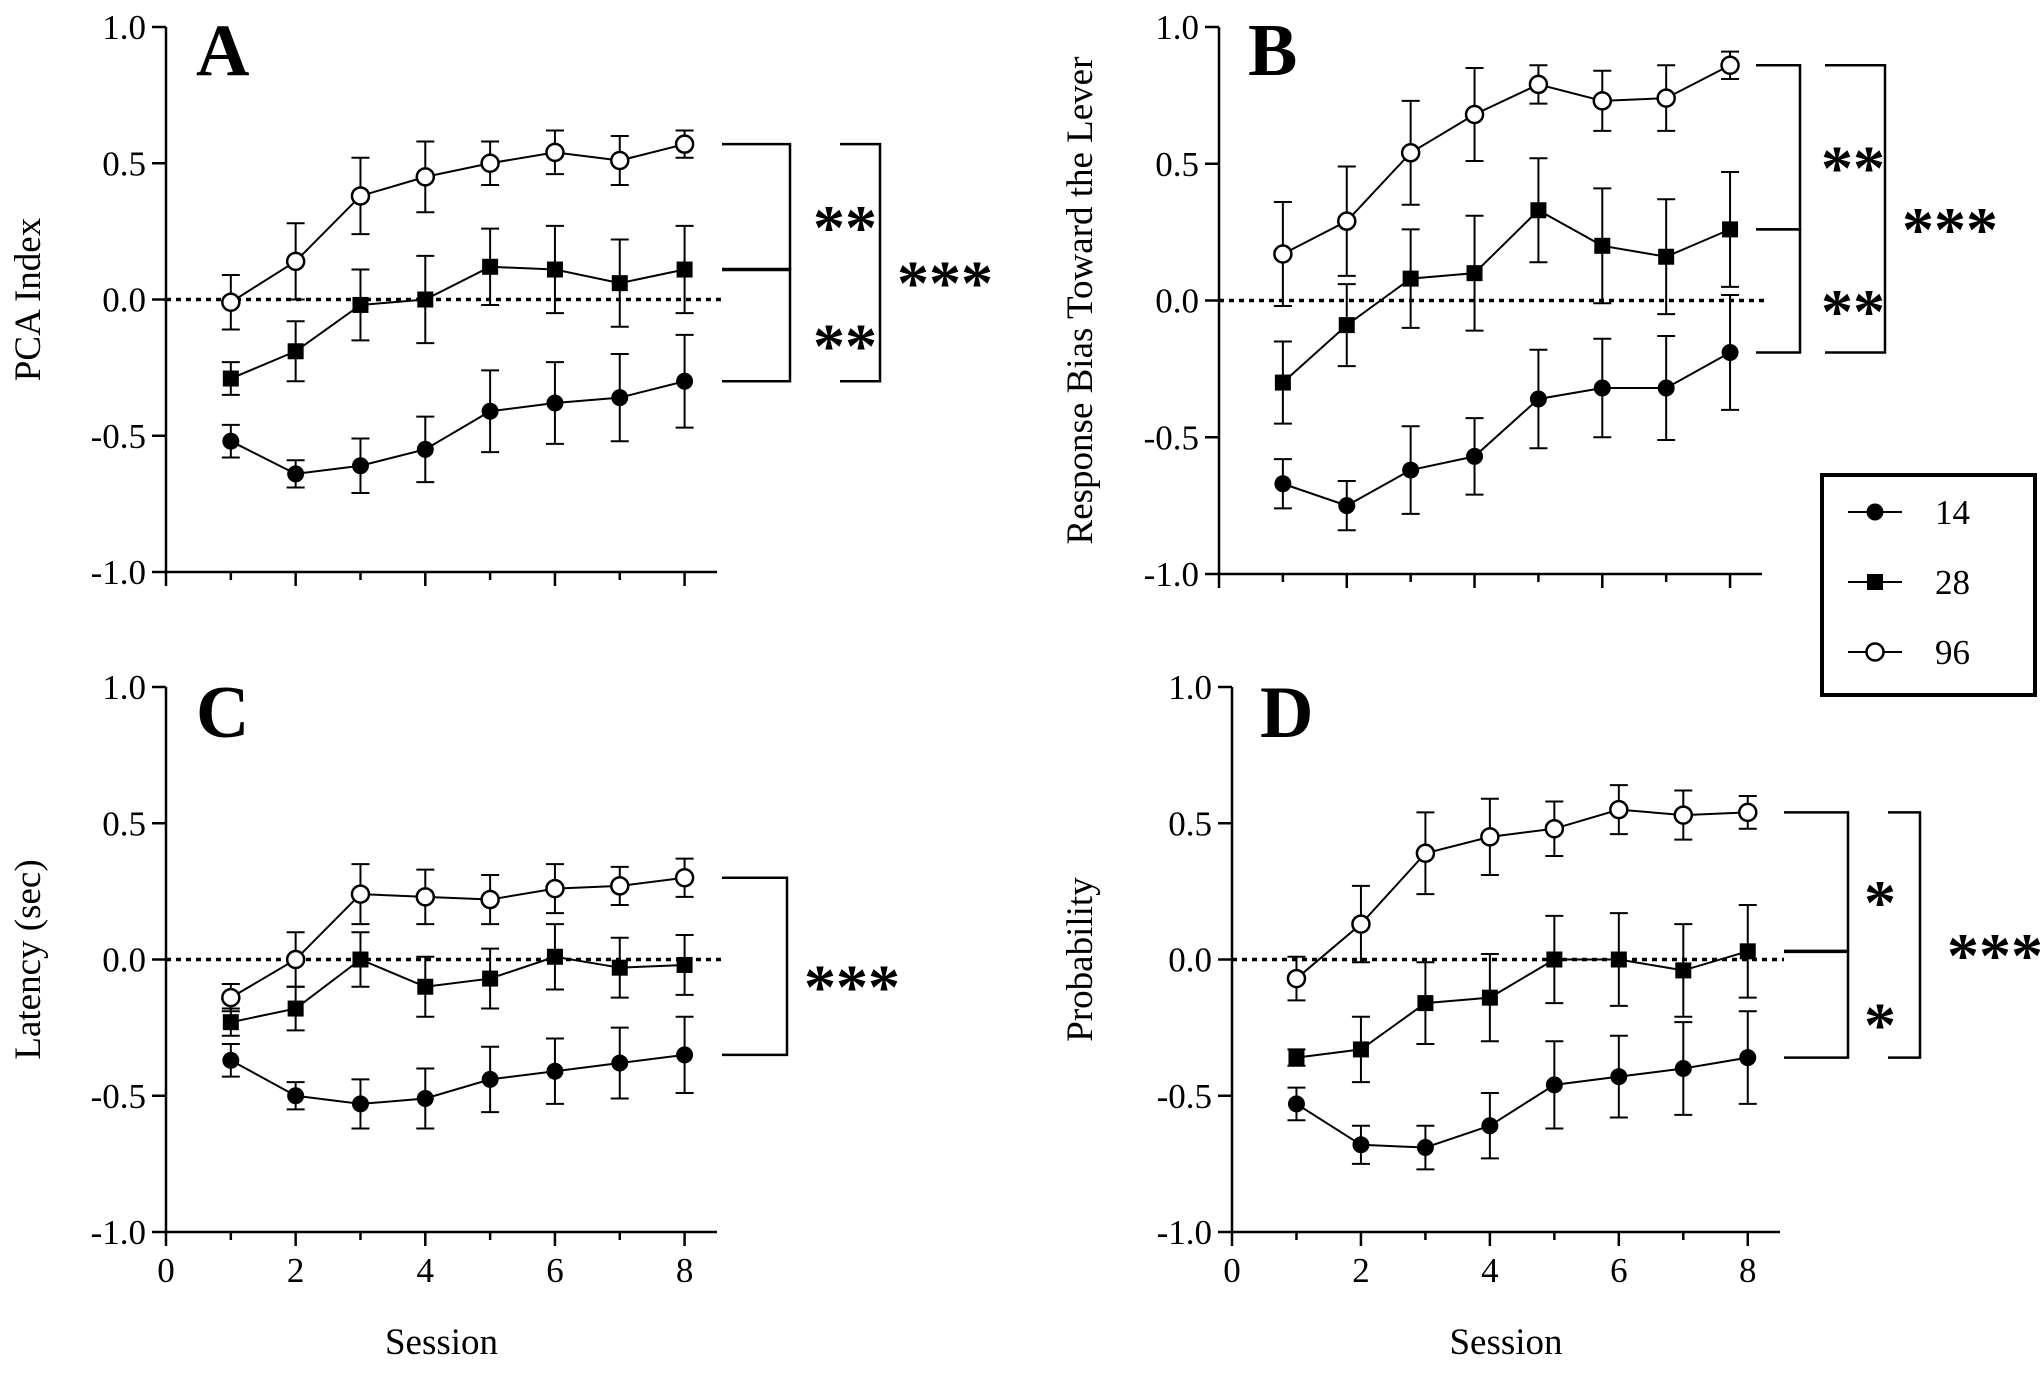  What do you see at coordinates (1880, 902) in the screenshot?
I see `significance-label: *` at bounding box center [1880, 902].